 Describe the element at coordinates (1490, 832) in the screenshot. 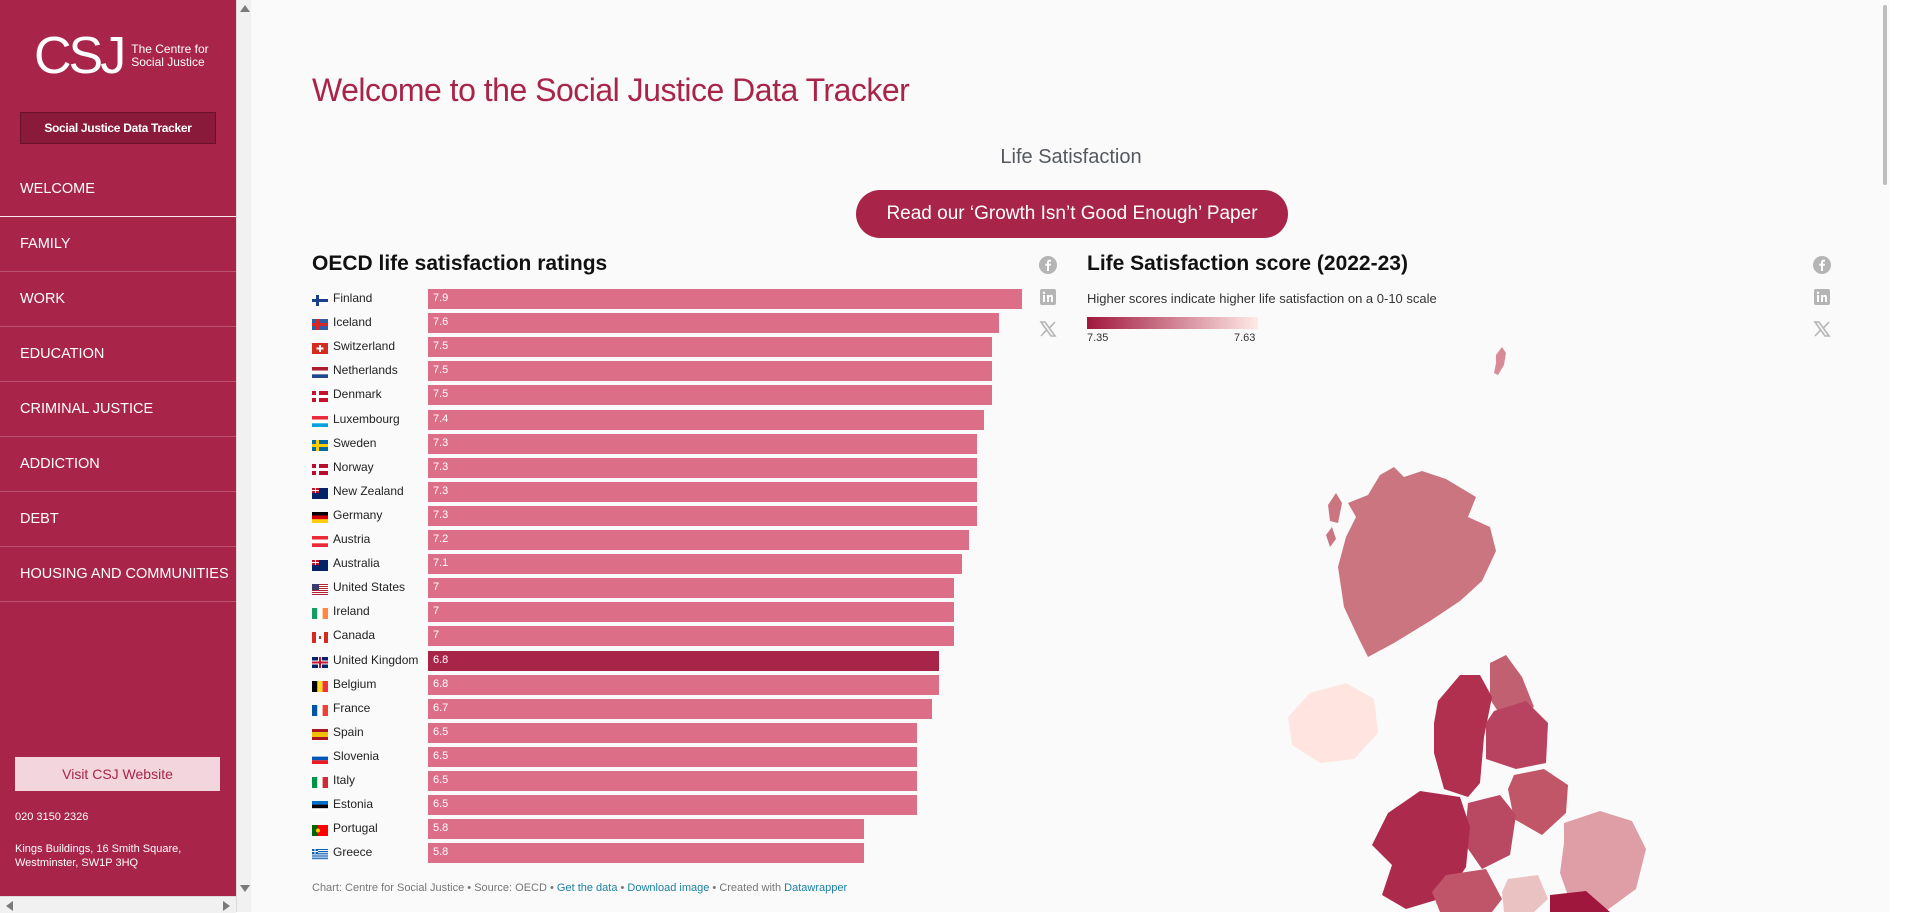

I see `map-region-west-midlands` at that location.